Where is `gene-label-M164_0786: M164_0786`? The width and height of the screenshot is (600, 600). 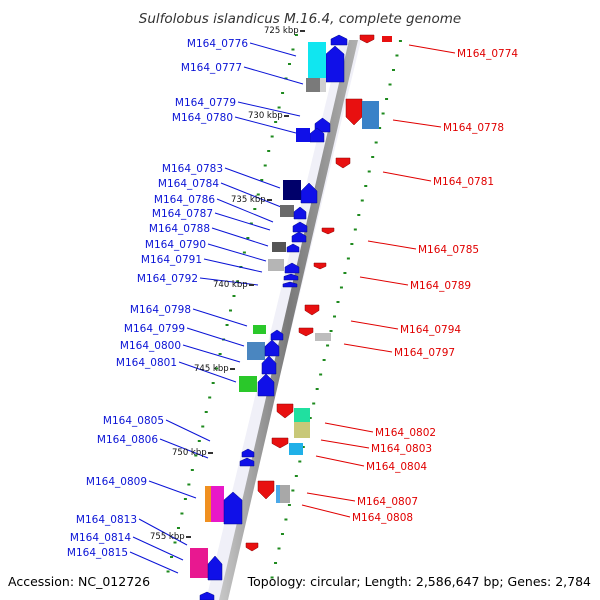 gene-label-M164_0786: M164_0786 is located at coordinates (184, 200).